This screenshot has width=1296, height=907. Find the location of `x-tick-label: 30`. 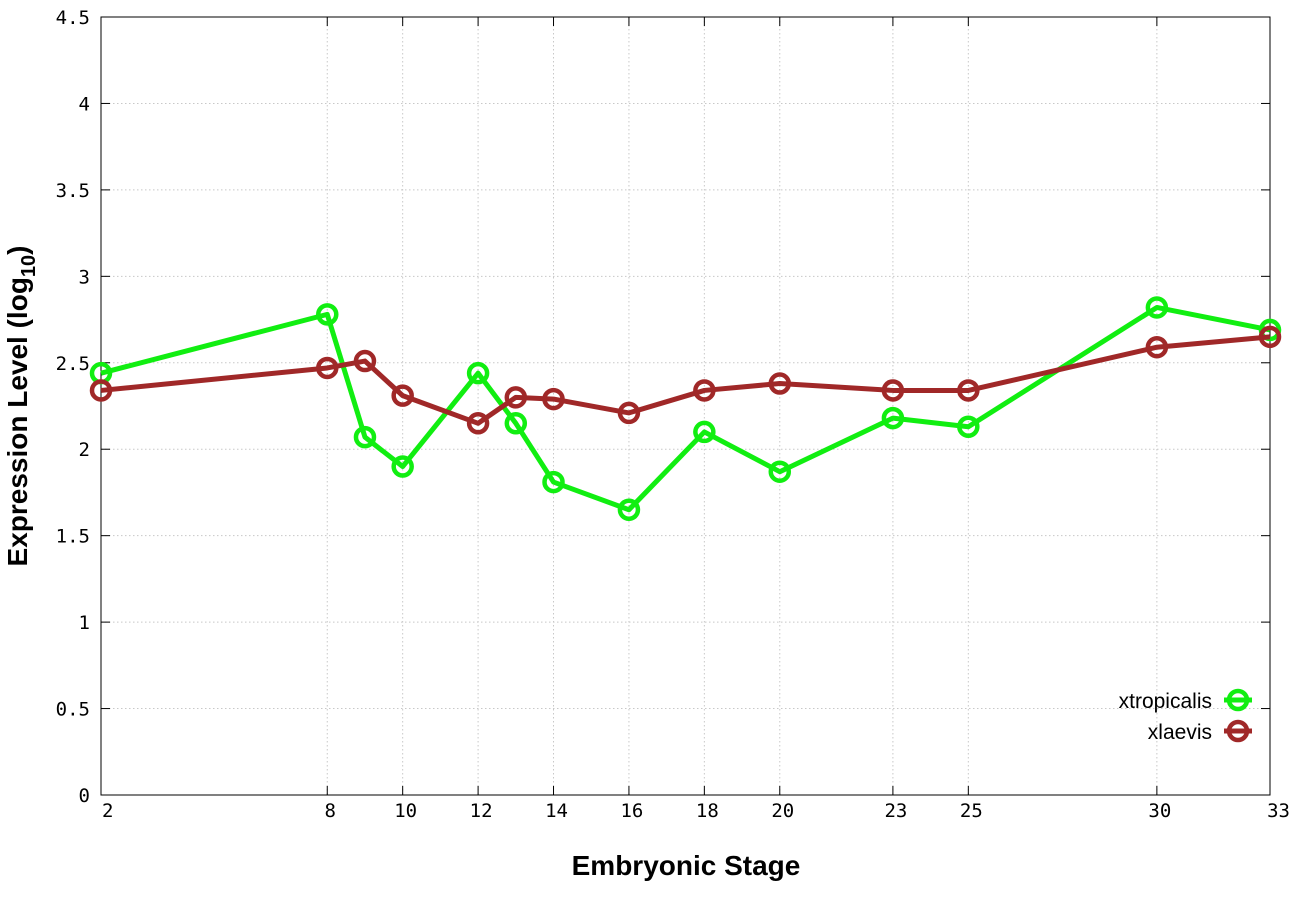

x-tick-label: 30 is located at coordinates (1159, 811).